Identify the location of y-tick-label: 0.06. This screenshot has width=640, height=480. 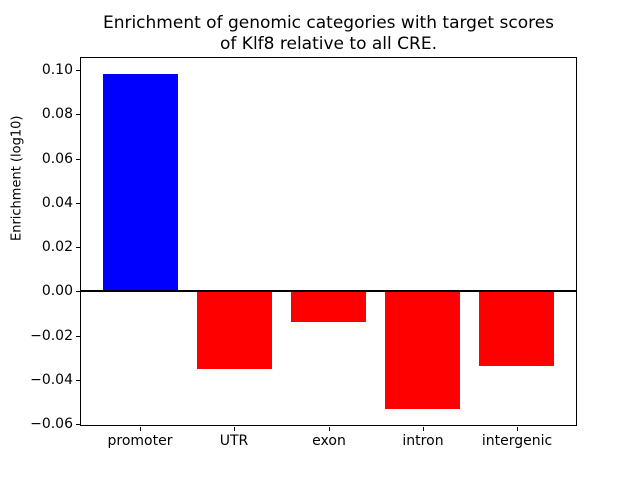
(57, 159).